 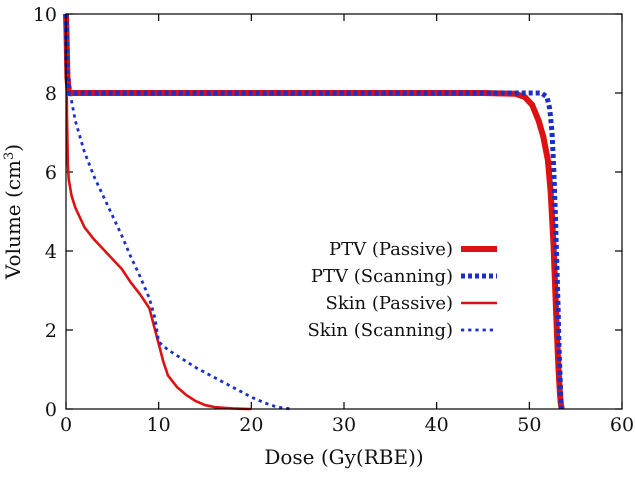 I want to click on x-tick-label: 40, so click(x=437, y=425).